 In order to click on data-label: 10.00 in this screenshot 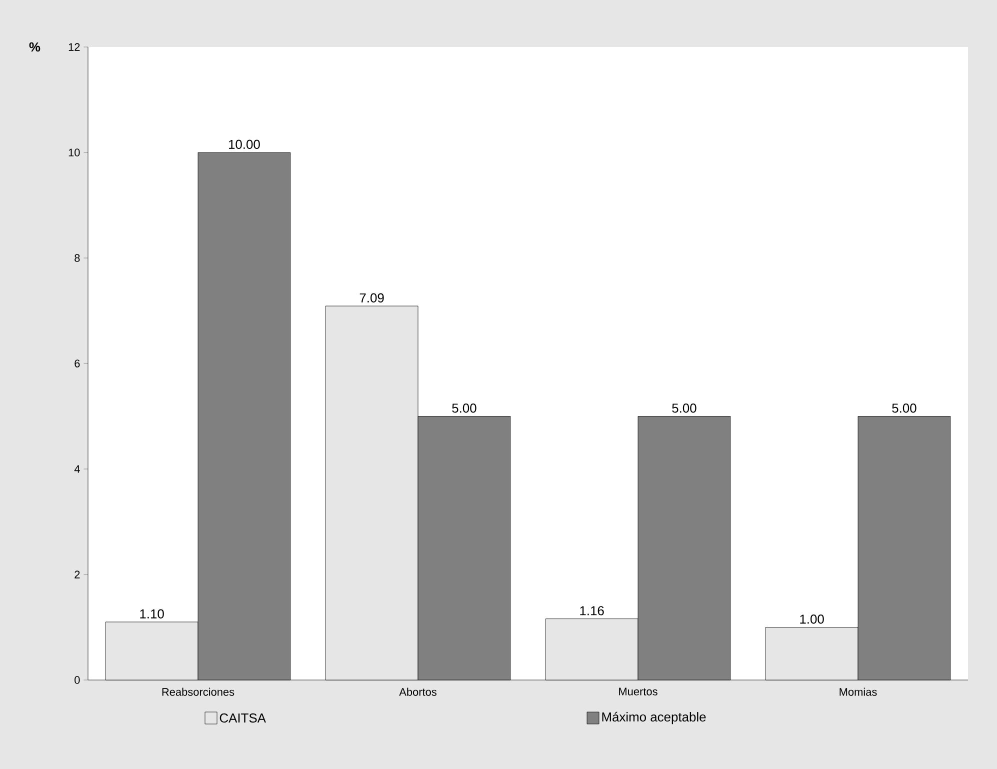, I will do `click(244, 144)`.